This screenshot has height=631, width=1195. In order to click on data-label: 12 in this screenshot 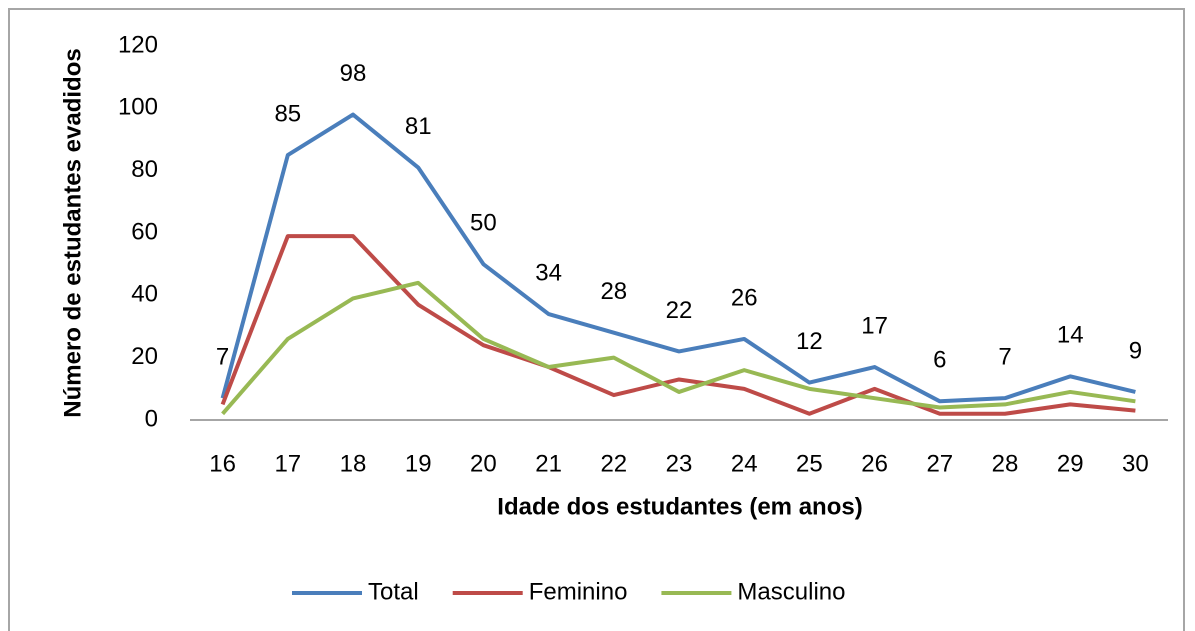, I will do `click(809, 341)`.